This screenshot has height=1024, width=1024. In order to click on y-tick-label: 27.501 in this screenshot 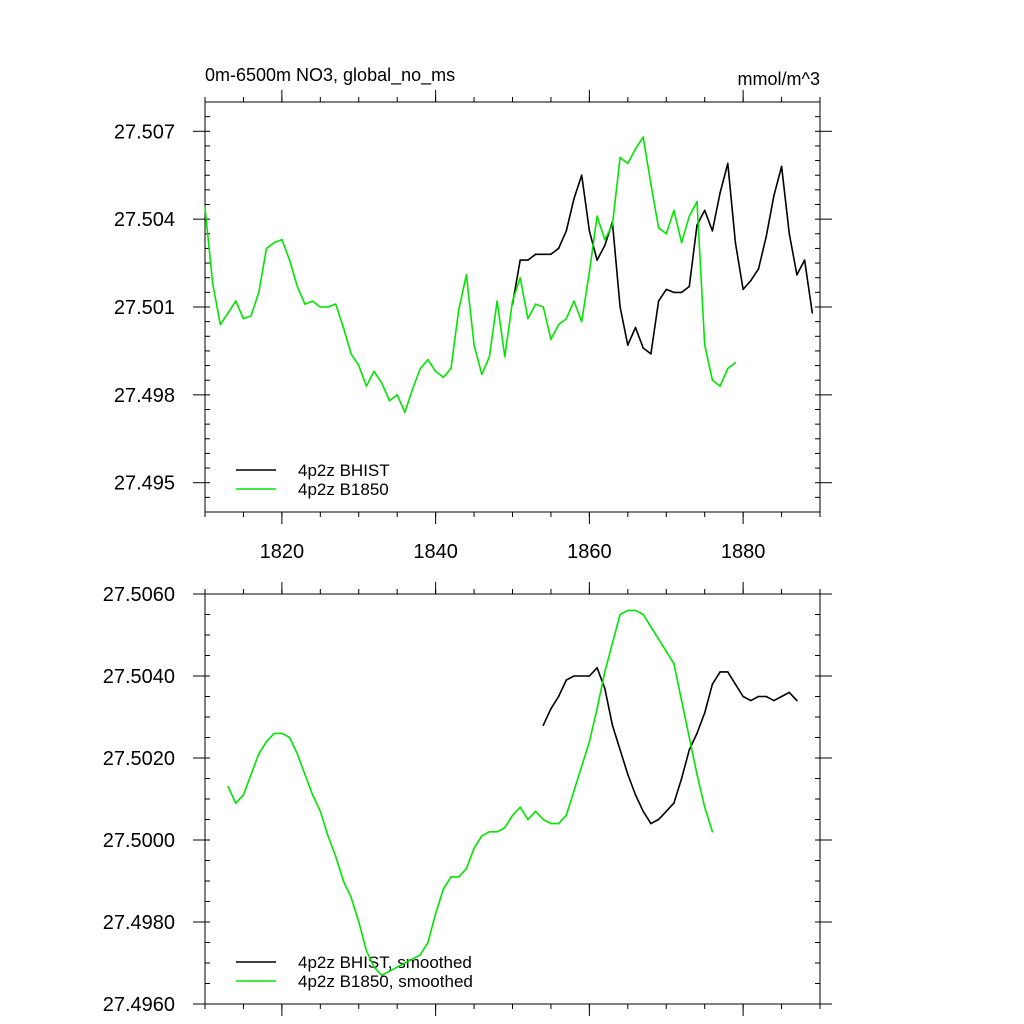, I will do `click(144, 308)`.